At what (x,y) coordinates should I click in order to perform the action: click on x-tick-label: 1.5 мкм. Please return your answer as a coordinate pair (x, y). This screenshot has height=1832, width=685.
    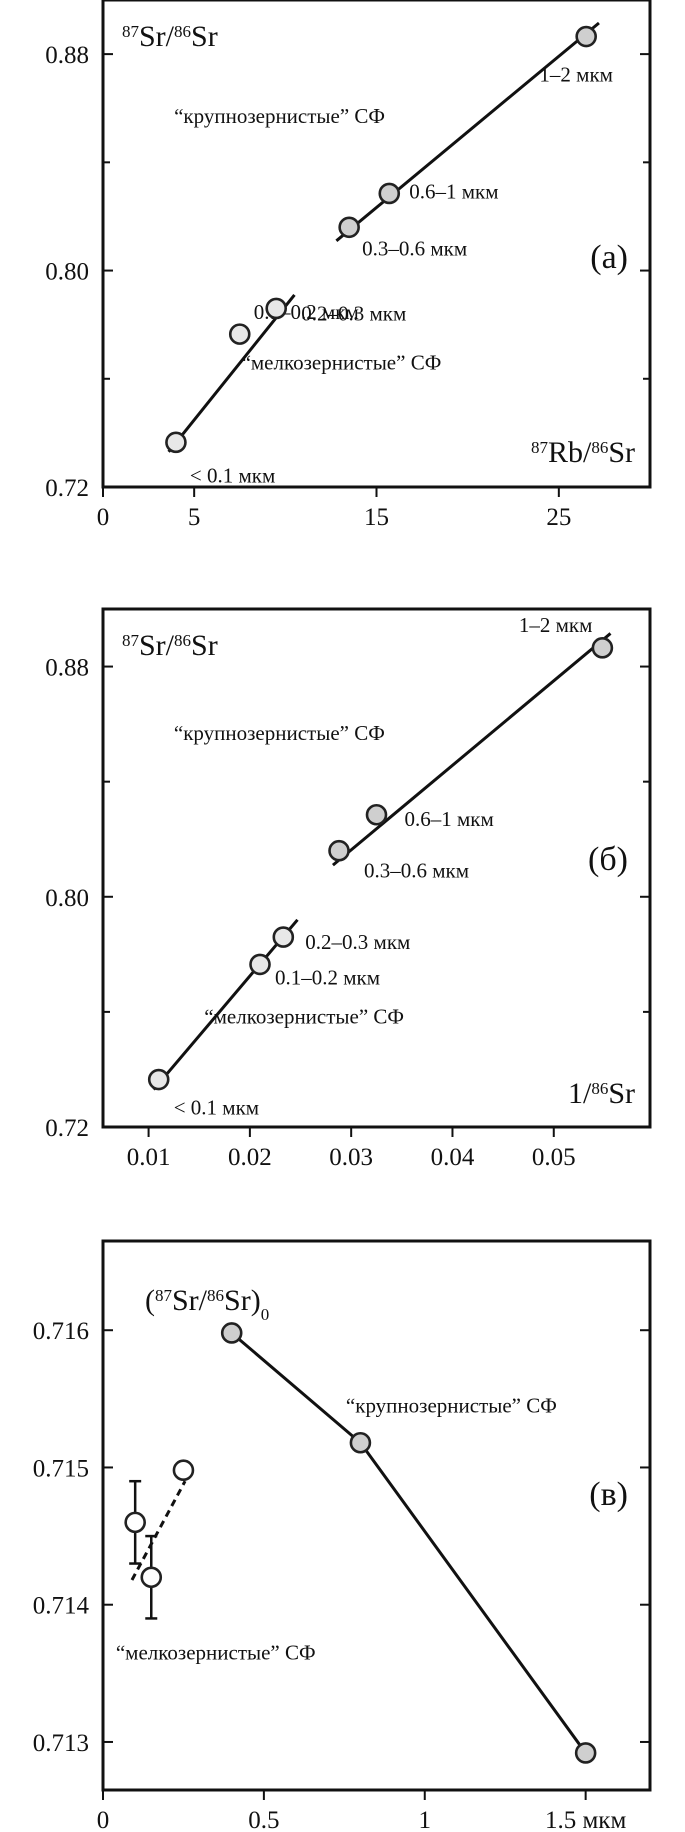
    Looking at the image, I should click on (585, 1819).